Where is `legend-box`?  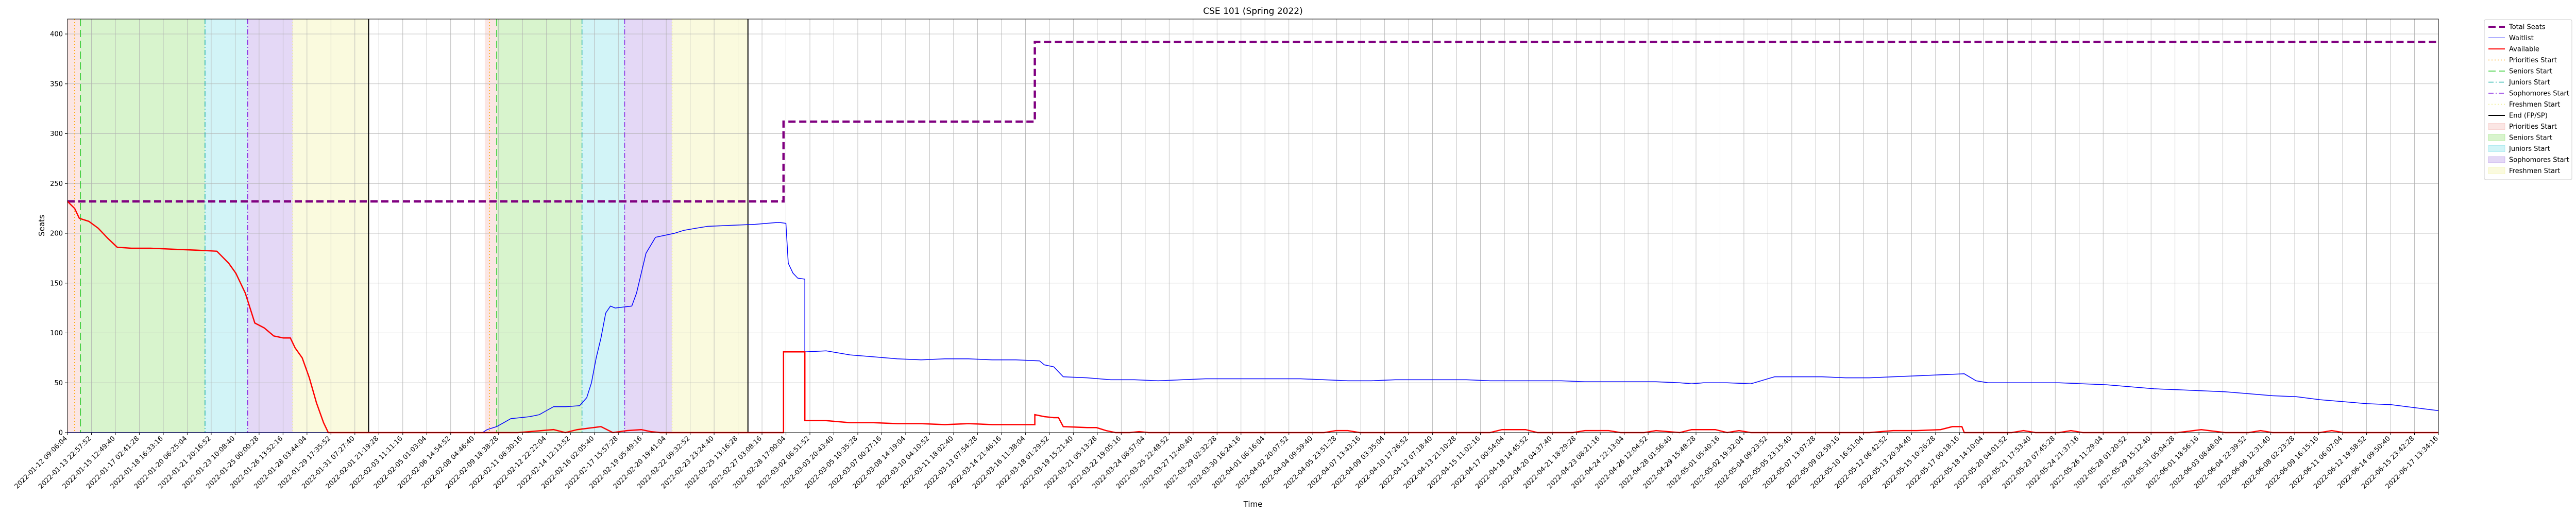 legend-box is located at coordinates (2528, 100).